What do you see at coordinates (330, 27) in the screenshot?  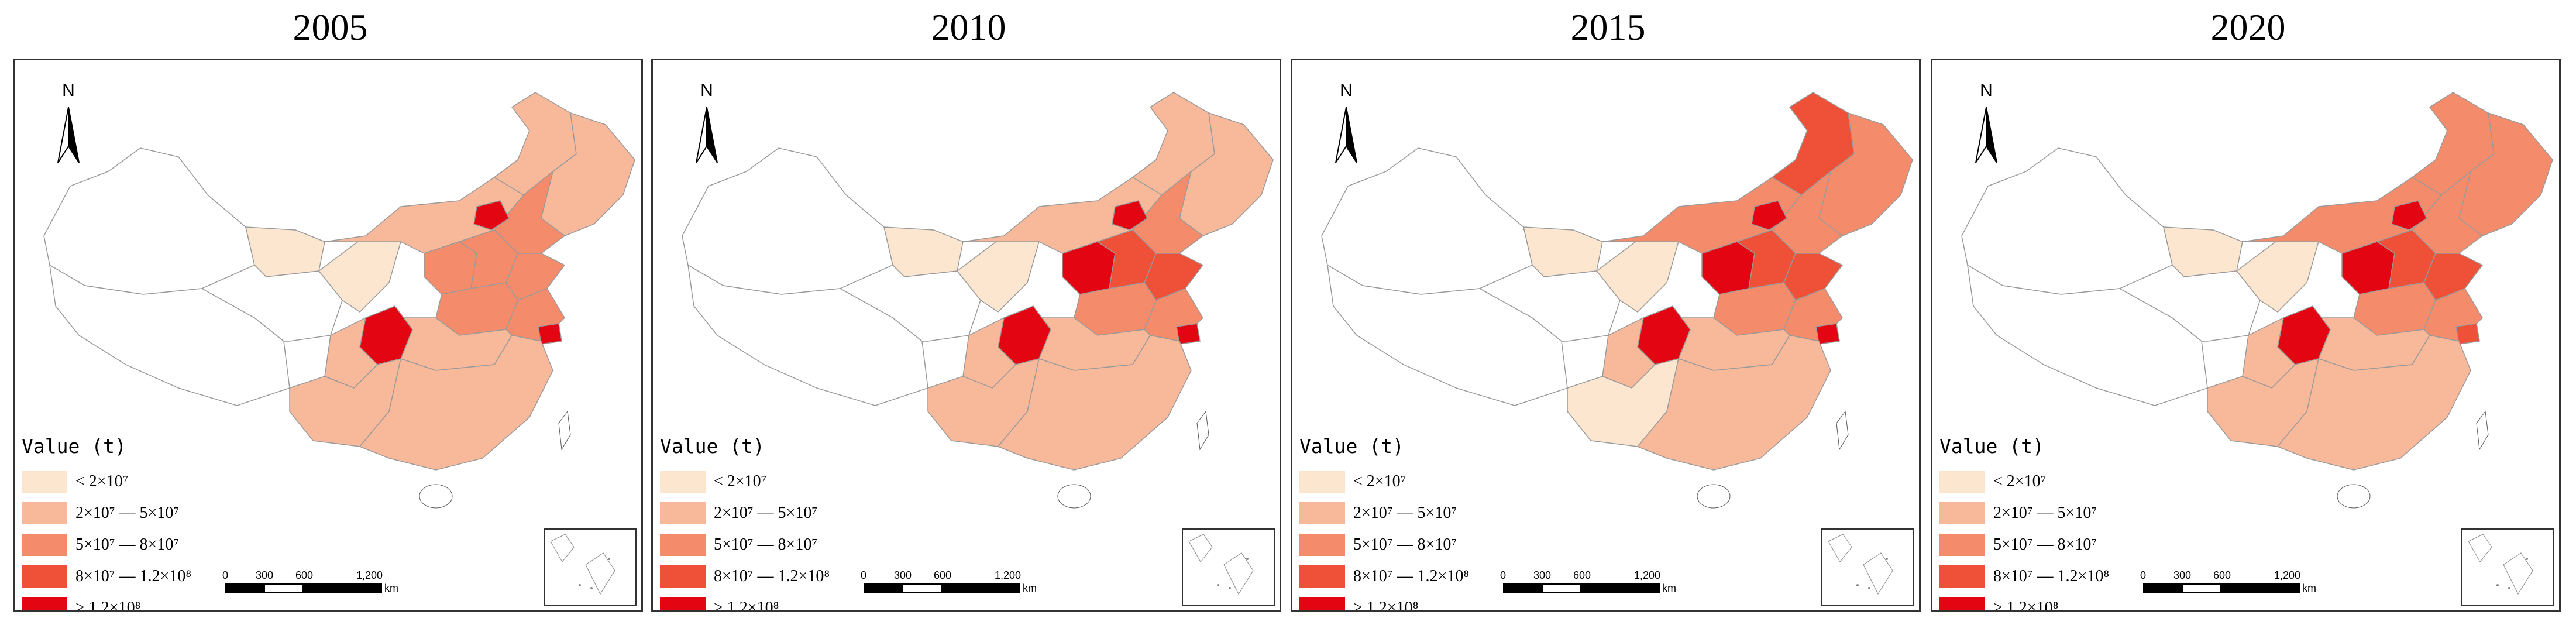 I see `panel-title: 2005` at bounding box center [330, 27].